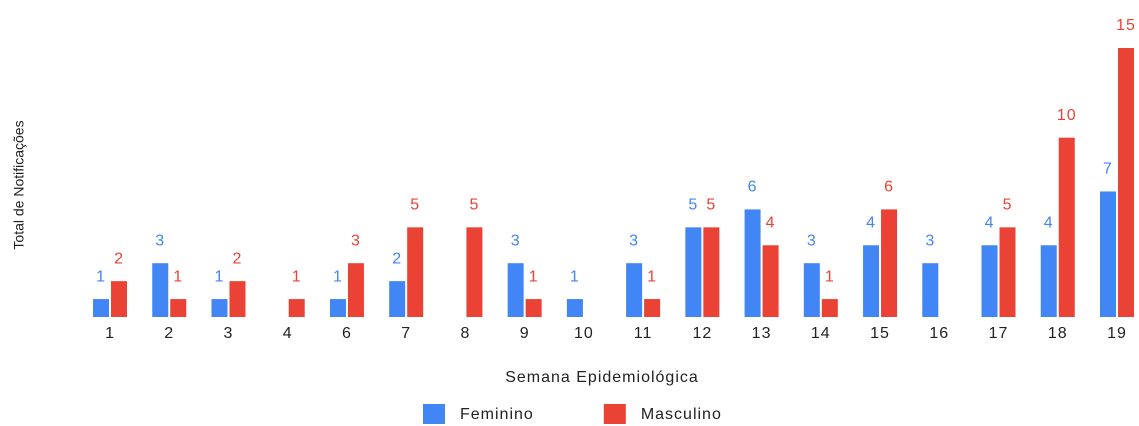 This screenshot has width=1139, height=426. Describe the element at coordinates (602, 377) in the screenshot. I see `x-axis-label: Semana Epidemiológica` at that location.